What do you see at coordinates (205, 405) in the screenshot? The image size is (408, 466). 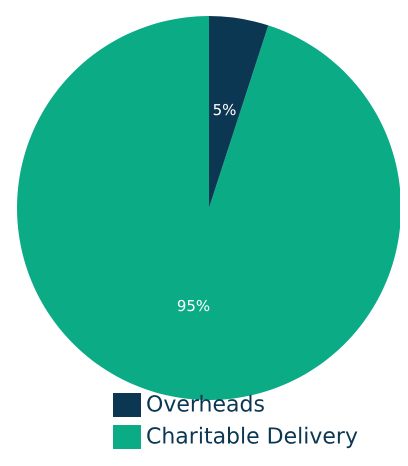 I see `legend-label: Overheads` at bounding box center [205, 405].